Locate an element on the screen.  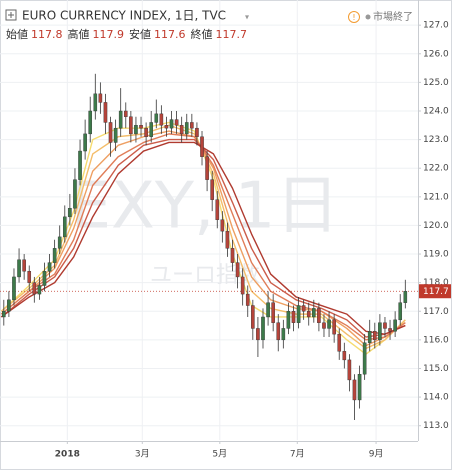
ohlc-label: 始値 is located at coordinates (17, 34).